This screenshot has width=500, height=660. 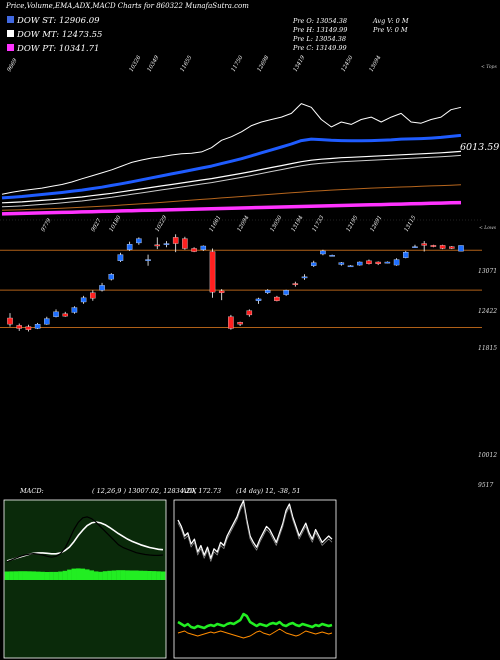 What do you see at coordinates (156, 491) in the screenshot?
I see `macd-params: ( 12,26,9 ) 13007.02, 12834.29, 172.73` at bounding box center [156, 491].